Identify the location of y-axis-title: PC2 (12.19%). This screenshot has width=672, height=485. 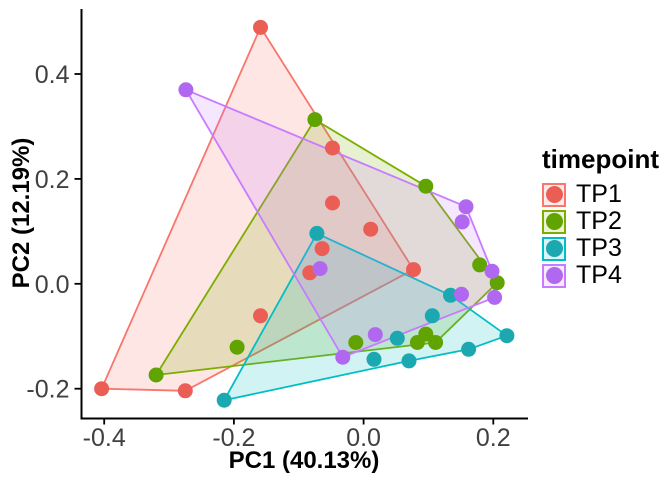
(21, 213).